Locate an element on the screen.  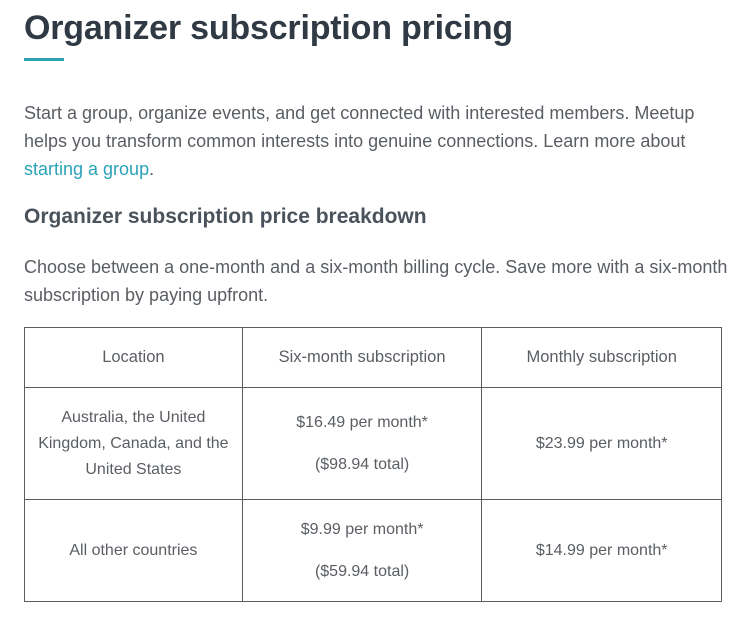
six-month-price: $9.99 per month* is located at coordinates (362, 529).